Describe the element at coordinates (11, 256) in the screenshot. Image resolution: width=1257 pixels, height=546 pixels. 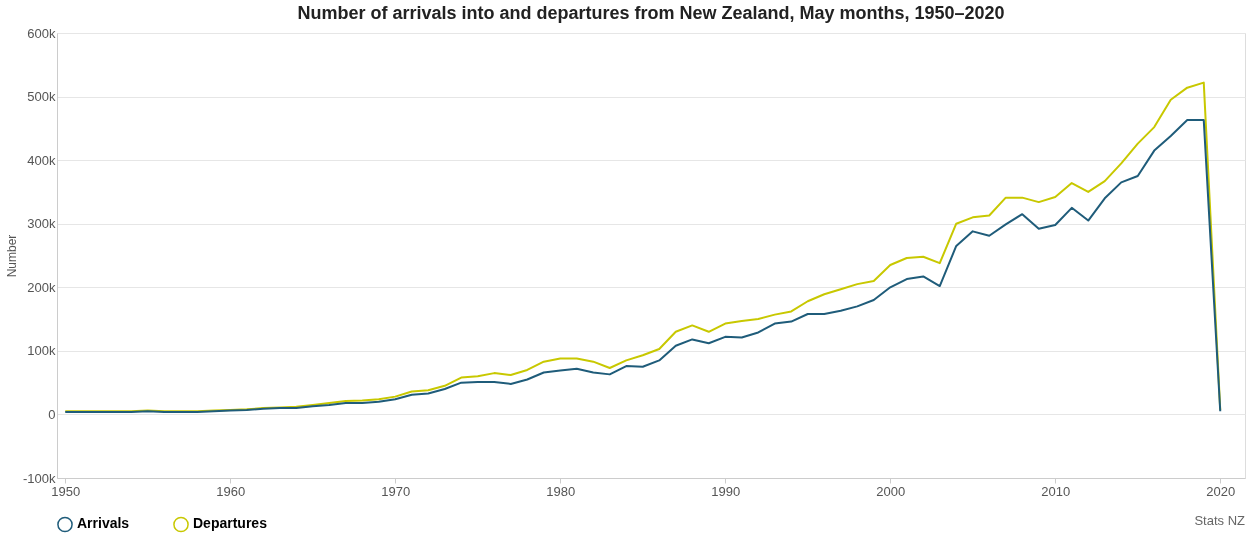
I see `y-axis-title: Number` at that location.